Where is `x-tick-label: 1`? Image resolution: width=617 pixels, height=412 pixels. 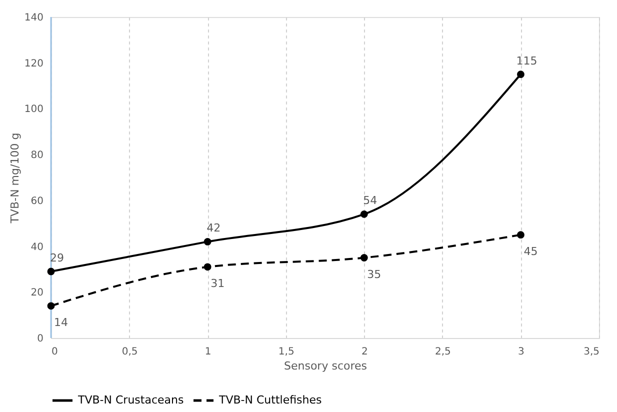
x-tick-label: 1 is located at coordinates (208, 352).